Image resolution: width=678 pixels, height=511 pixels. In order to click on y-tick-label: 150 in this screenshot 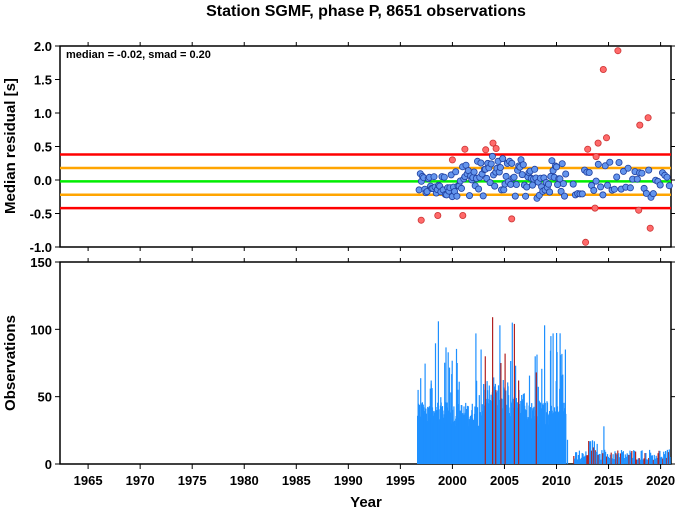, I will do `click(41, 262)`.